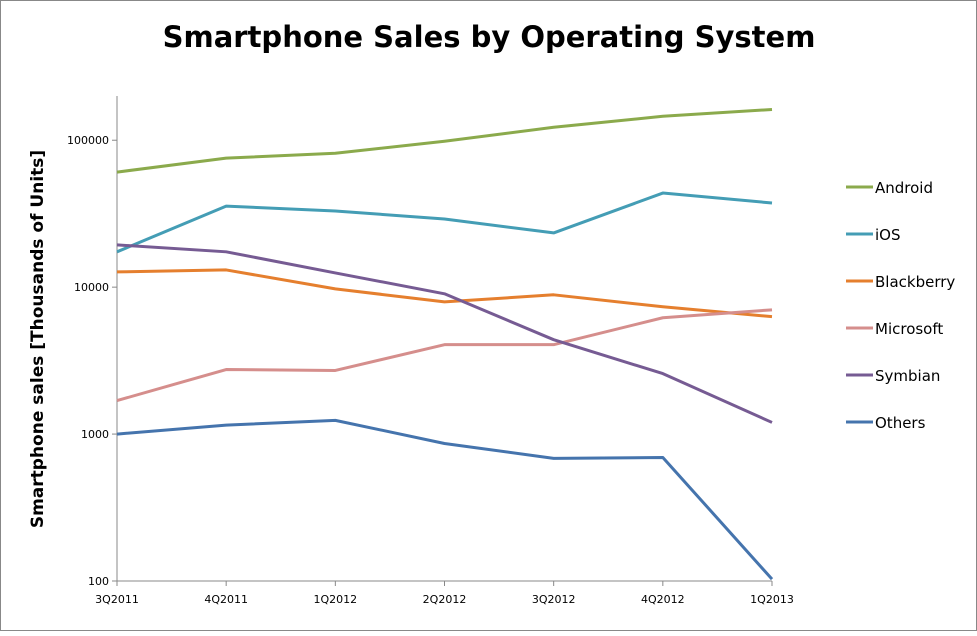 Image resolution: width=977 pixels, height=636 pixels. What do you see at coordinates (444, 222) in the screenshot?
I see `series-line-ios` at bounding box center [444, 222].